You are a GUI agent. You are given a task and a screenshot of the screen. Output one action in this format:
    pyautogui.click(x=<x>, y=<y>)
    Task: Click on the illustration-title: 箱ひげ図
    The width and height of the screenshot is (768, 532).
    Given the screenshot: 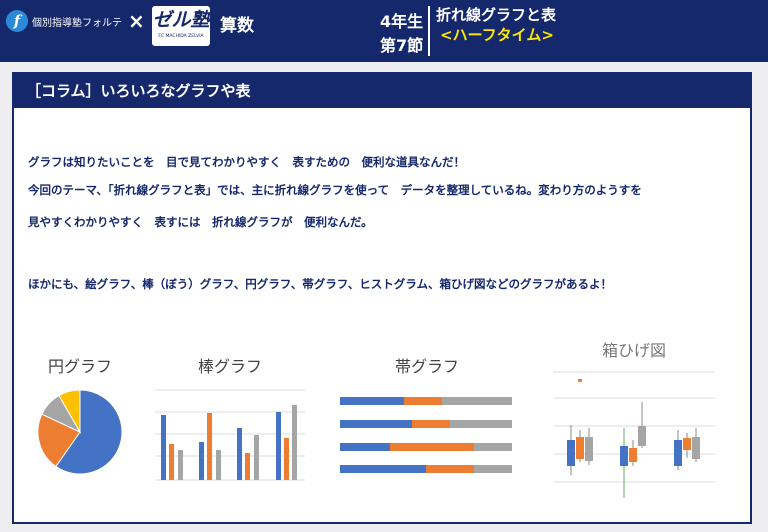 What is the action you would take?
    pyautogui.click(x=634, y=350)
    